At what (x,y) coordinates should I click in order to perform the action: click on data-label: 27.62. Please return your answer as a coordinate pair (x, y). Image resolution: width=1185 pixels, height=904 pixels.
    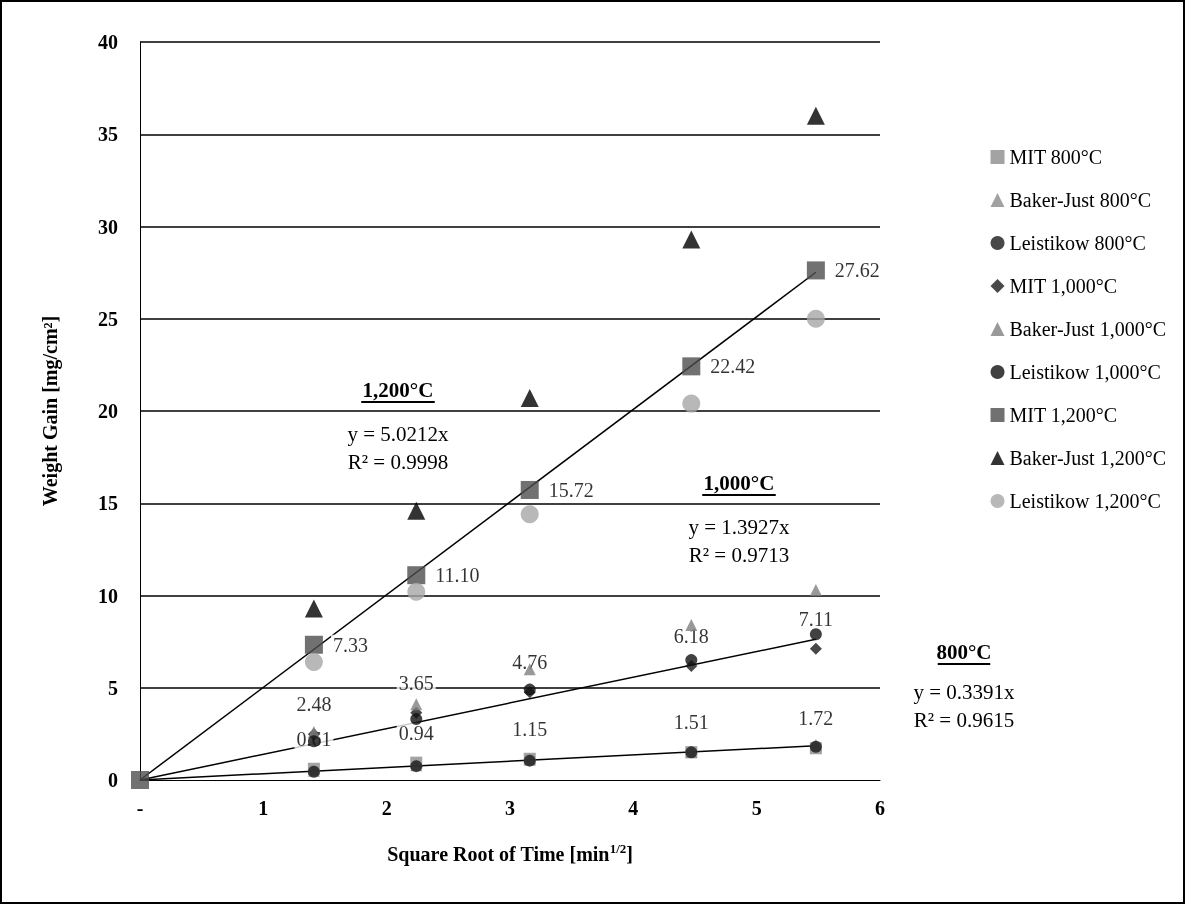
    Looking at the image, I should click on (857, 270).